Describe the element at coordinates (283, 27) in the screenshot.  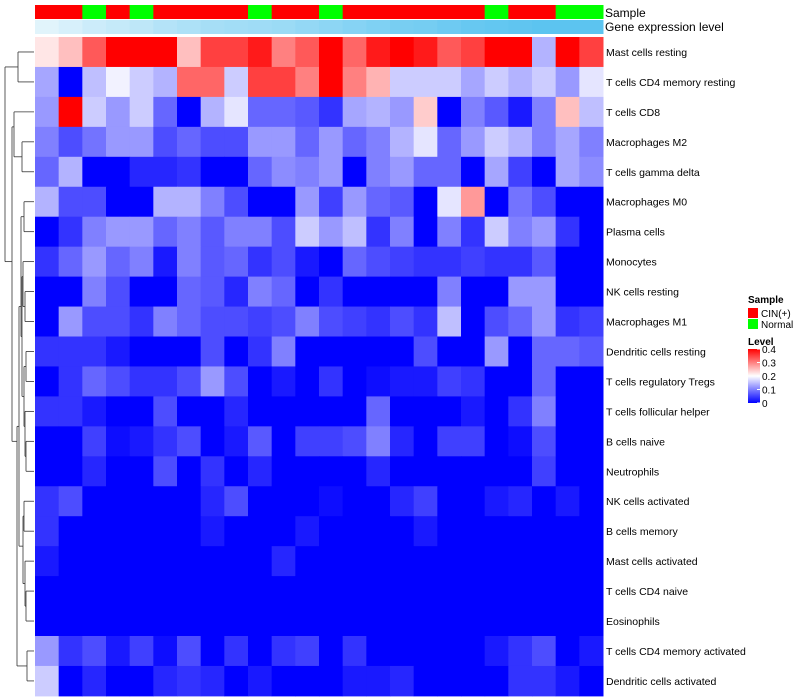
I see `expression-annotation-cell` at that location.